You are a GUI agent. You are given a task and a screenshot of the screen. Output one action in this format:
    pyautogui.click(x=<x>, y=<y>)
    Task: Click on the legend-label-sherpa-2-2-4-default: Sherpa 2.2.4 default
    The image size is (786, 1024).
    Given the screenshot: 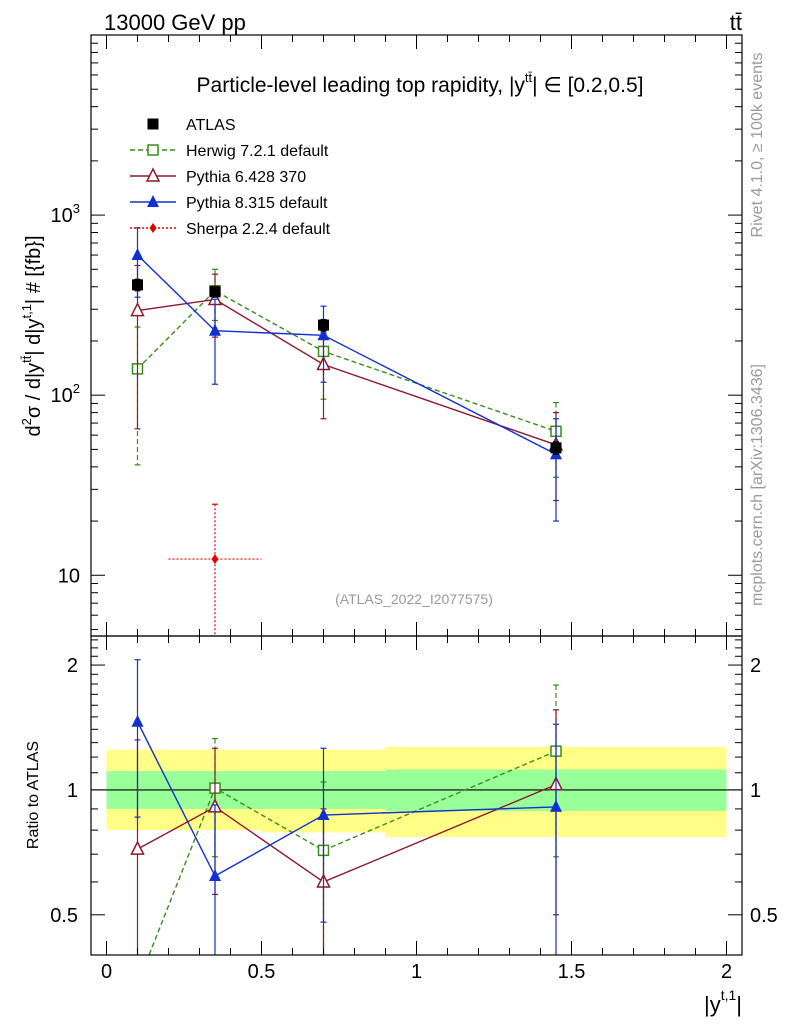 What is the action you would take?
    pyautogui.click(x=258, y=229)
    